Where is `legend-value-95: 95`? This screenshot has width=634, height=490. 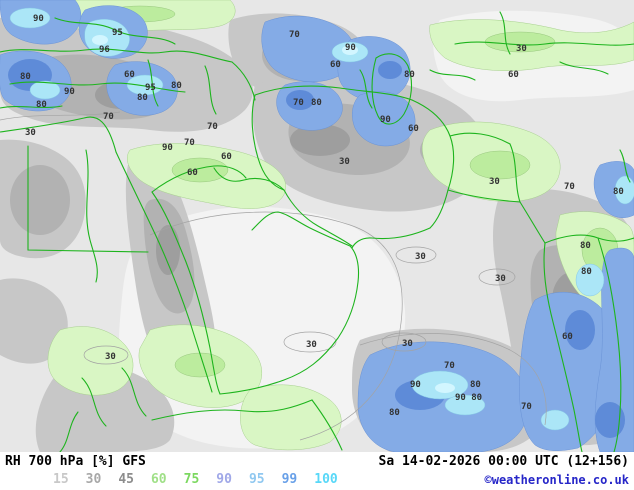 legend-value-95: 95 is located at coordinates (256, 479).